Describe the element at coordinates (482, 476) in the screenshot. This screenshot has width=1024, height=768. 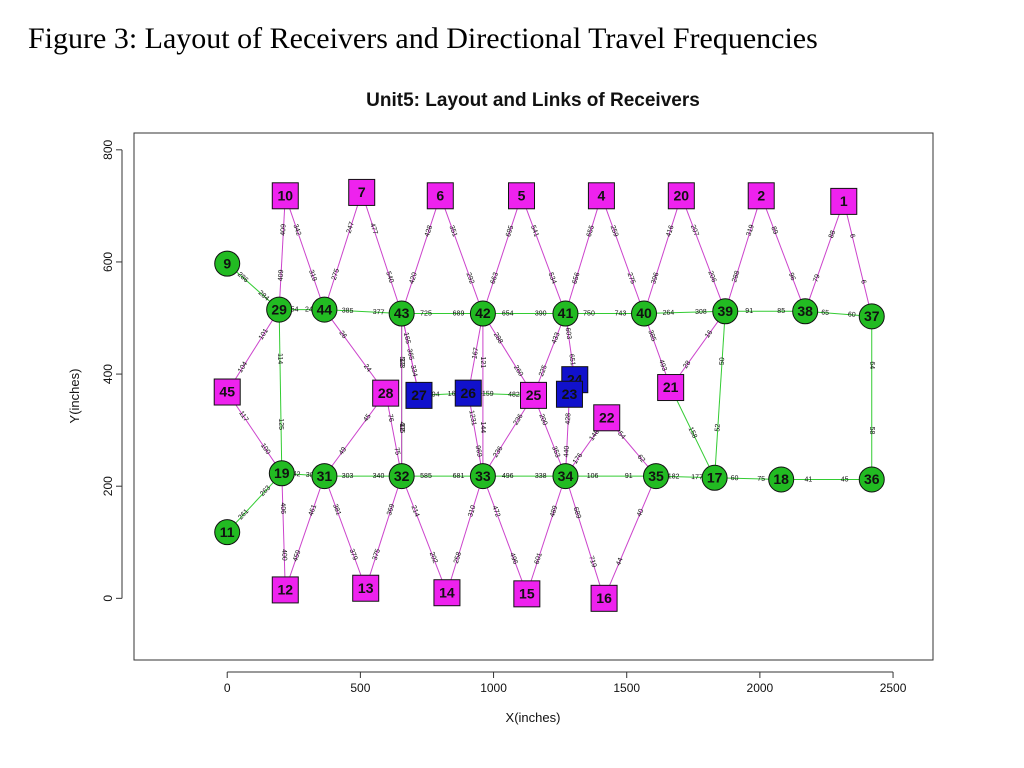
I see `receiver-33: 33` at that location.